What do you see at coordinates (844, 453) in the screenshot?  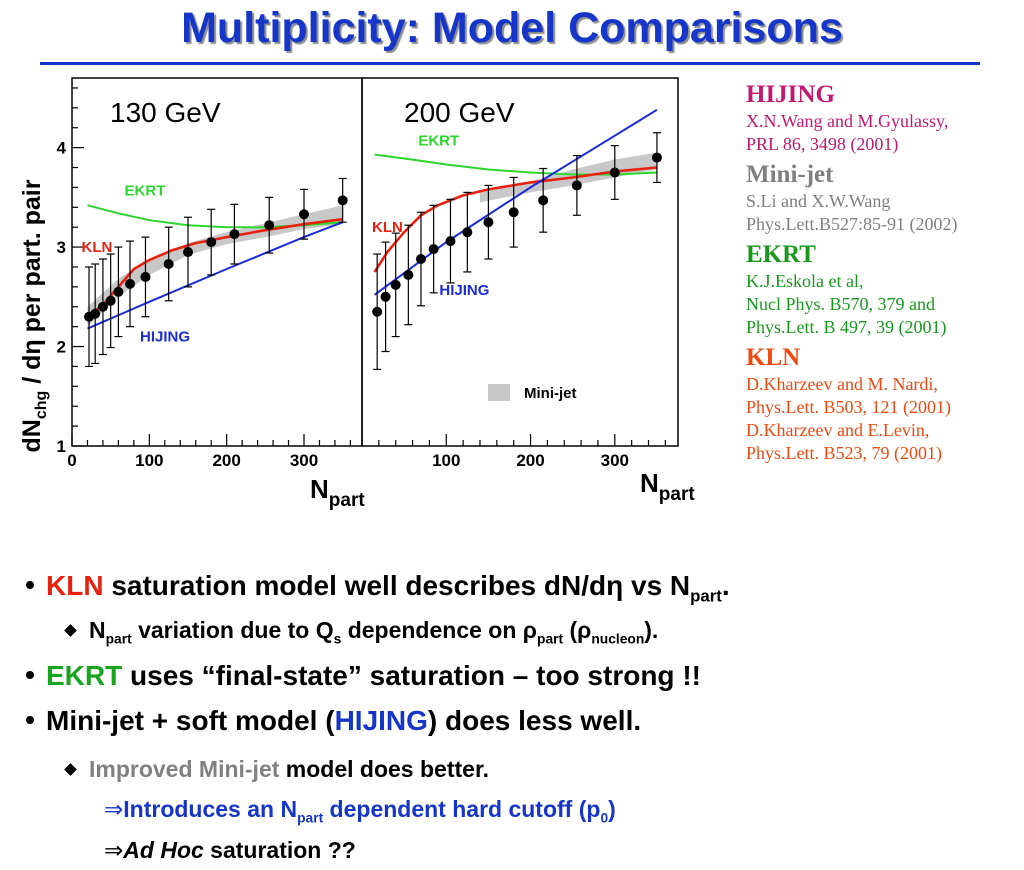 I see `reference-line: Phys.Lett. B523, 79 (2001)` at bounding box center [844, 453].